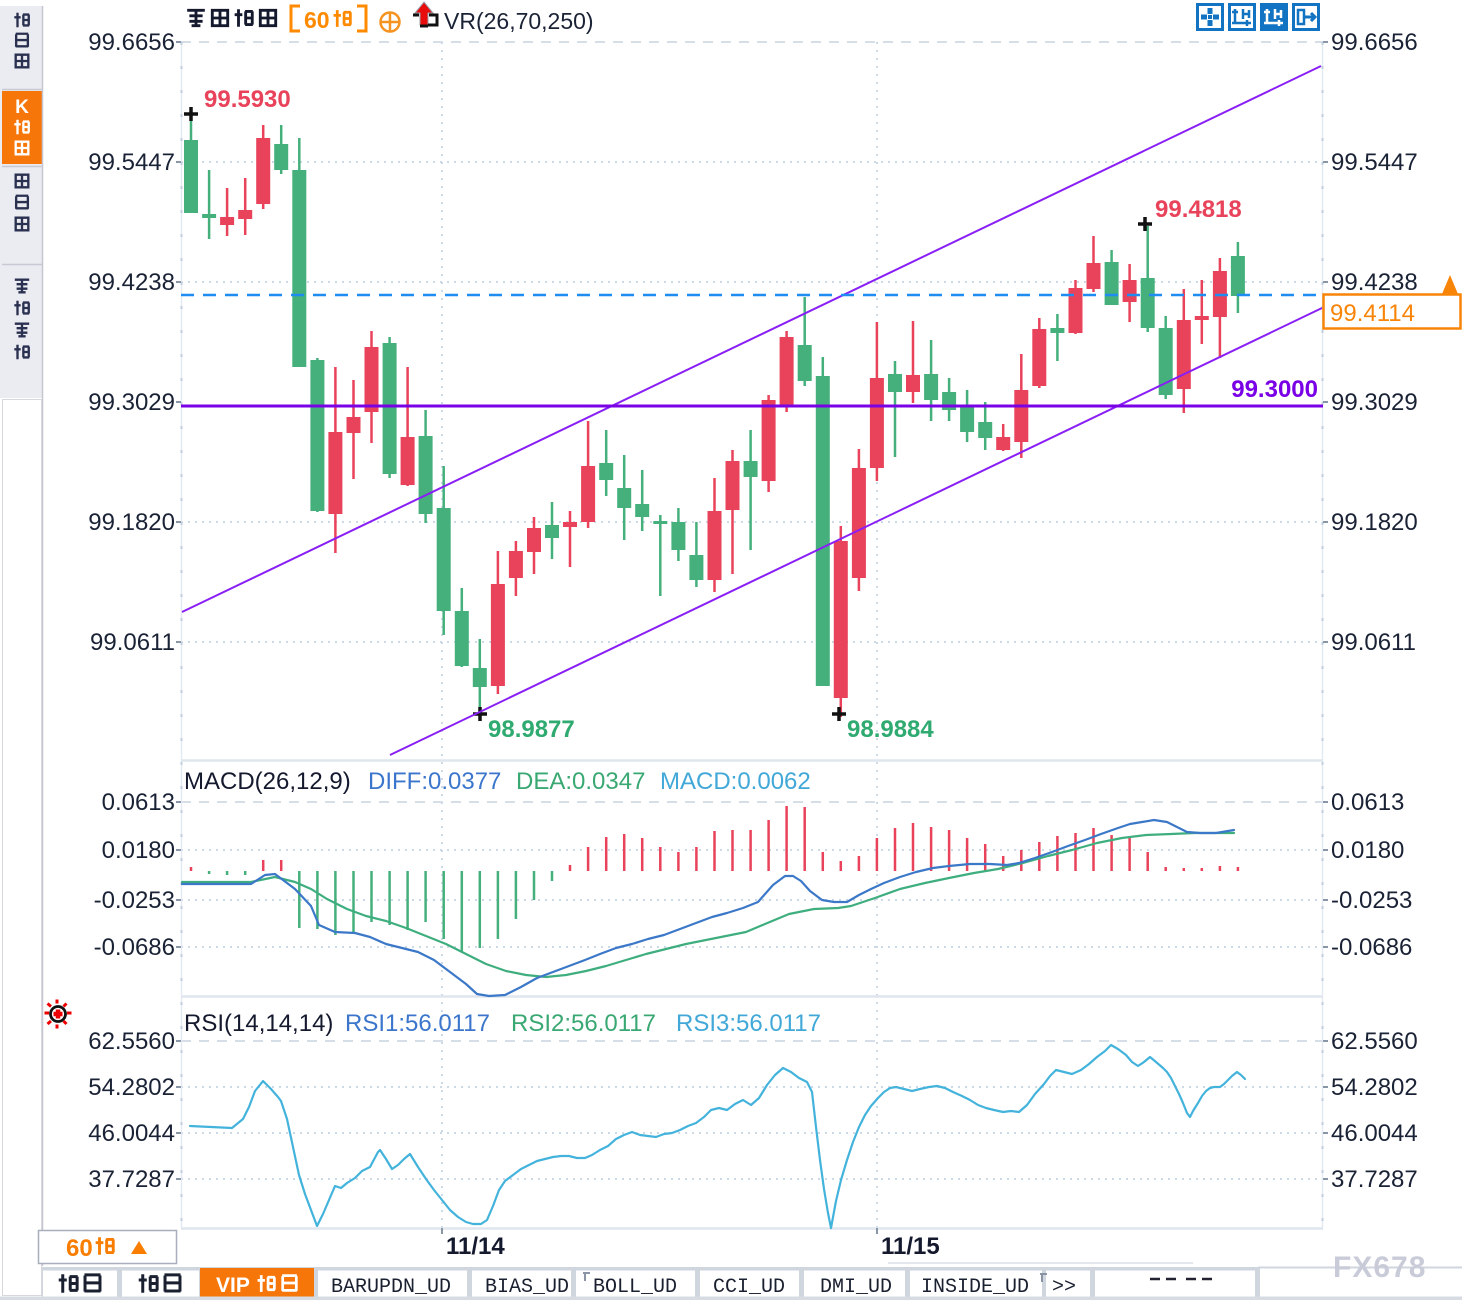 Image resolution: width=1462 pixels, height=1300 pixels. Describe the element at coordinates (890, 729) in the screenshot. I see `svg-text: 98.9884` at that location.